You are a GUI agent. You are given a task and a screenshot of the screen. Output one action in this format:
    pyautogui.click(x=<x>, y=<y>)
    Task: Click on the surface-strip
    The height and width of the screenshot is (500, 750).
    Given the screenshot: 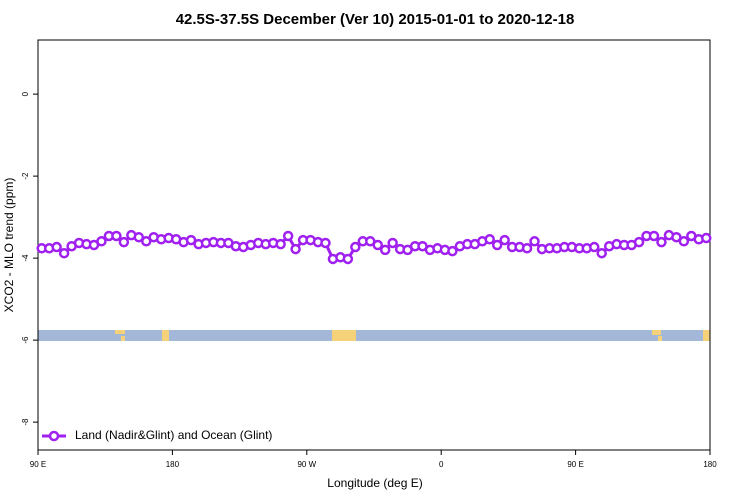 What is the action you would take?
    pyautogui.click(x=374, y=335)
    